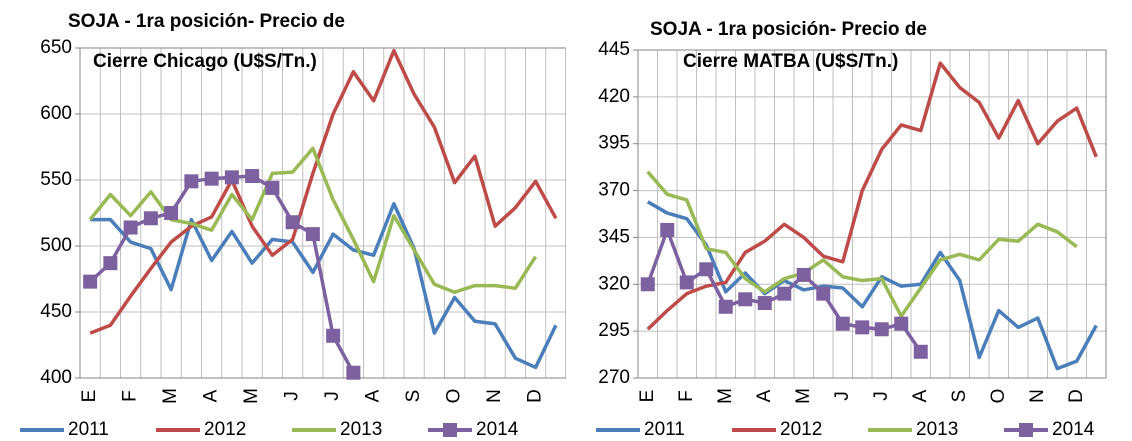  Describe the element at coordinates (56, 377) in the screenshot. I see `y-tick-label: 400` at that location.